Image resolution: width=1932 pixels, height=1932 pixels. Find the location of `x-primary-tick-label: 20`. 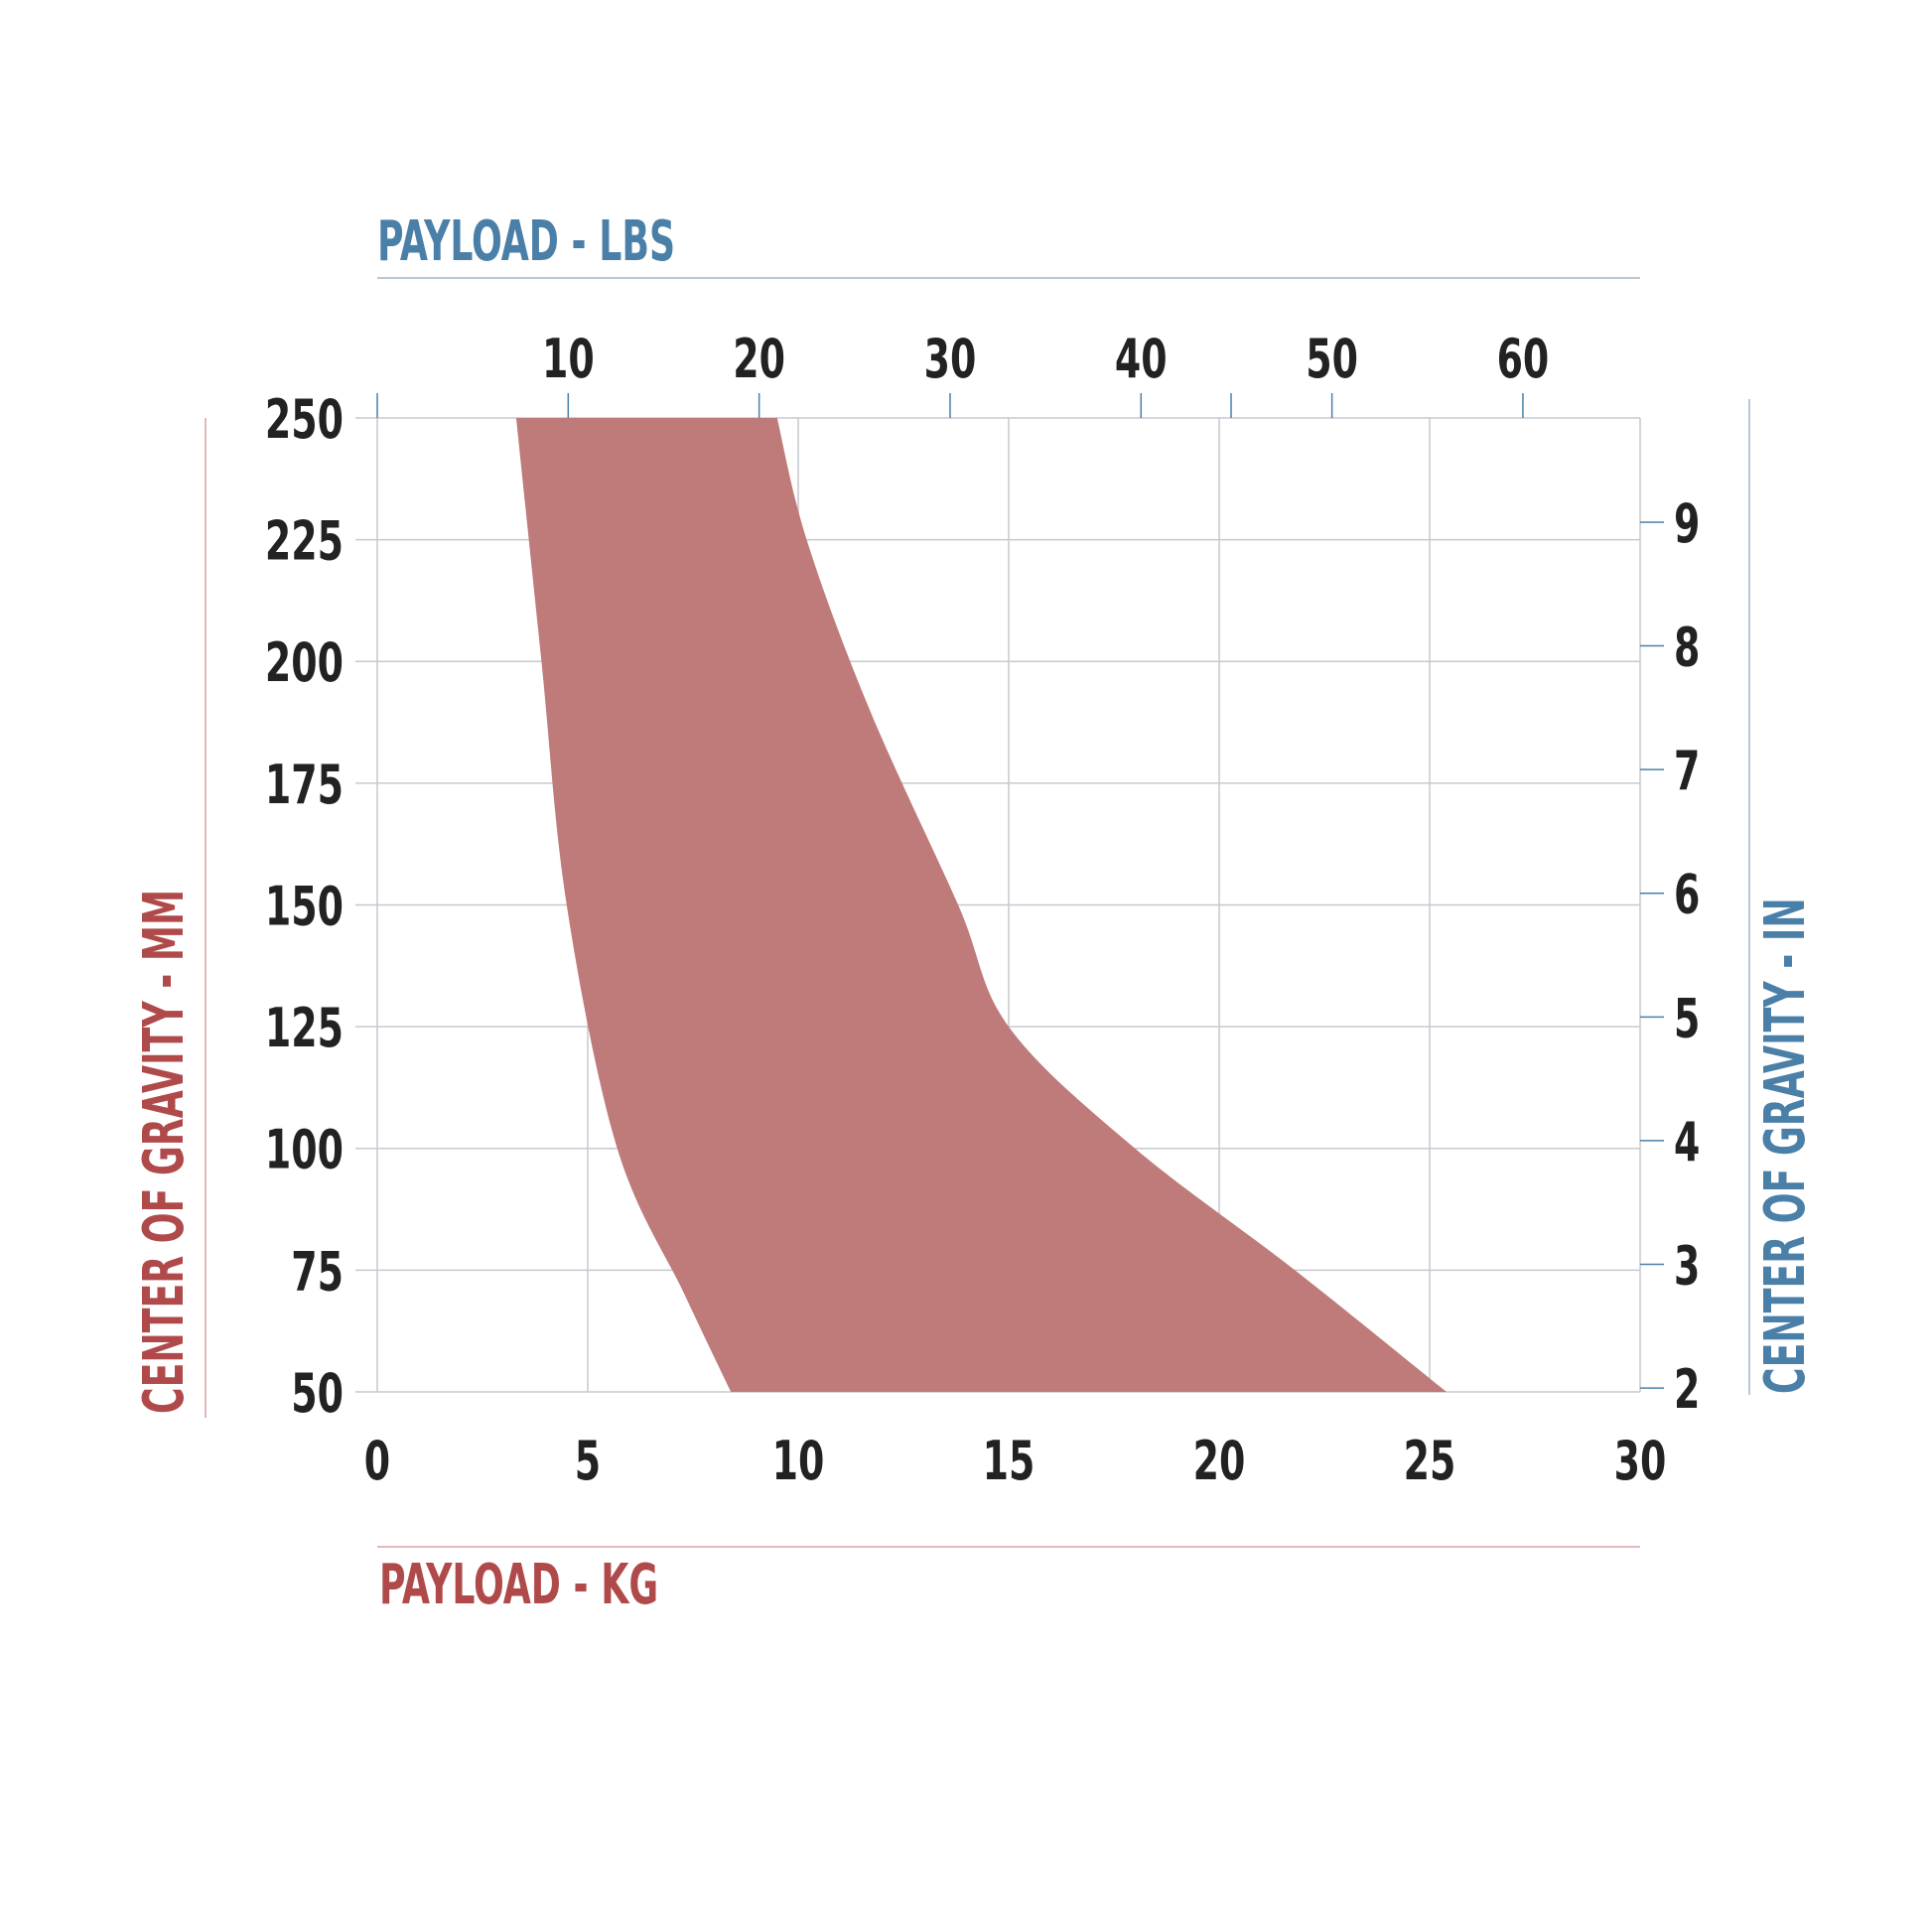

x-primary-tick-label: 20 is located at coordinates (1220, 1462).